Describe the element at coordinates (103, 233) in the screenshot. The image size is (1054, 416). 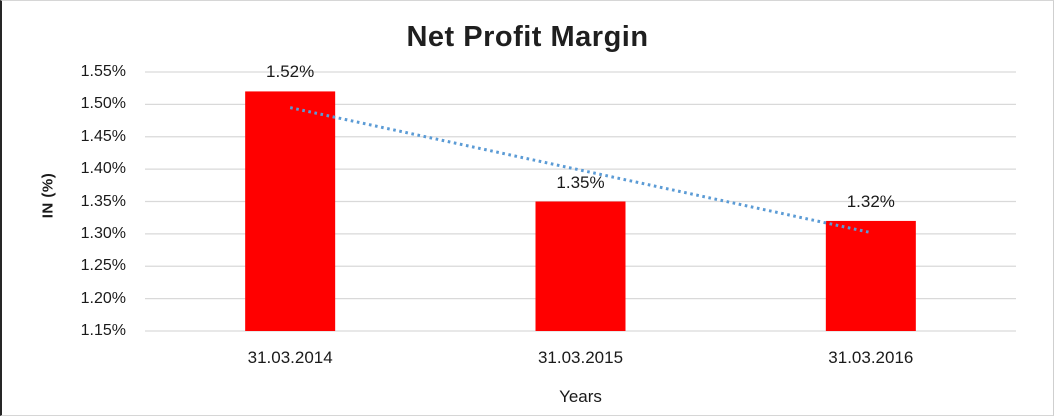
I see `y-tick-label: 1.30%` at that location.